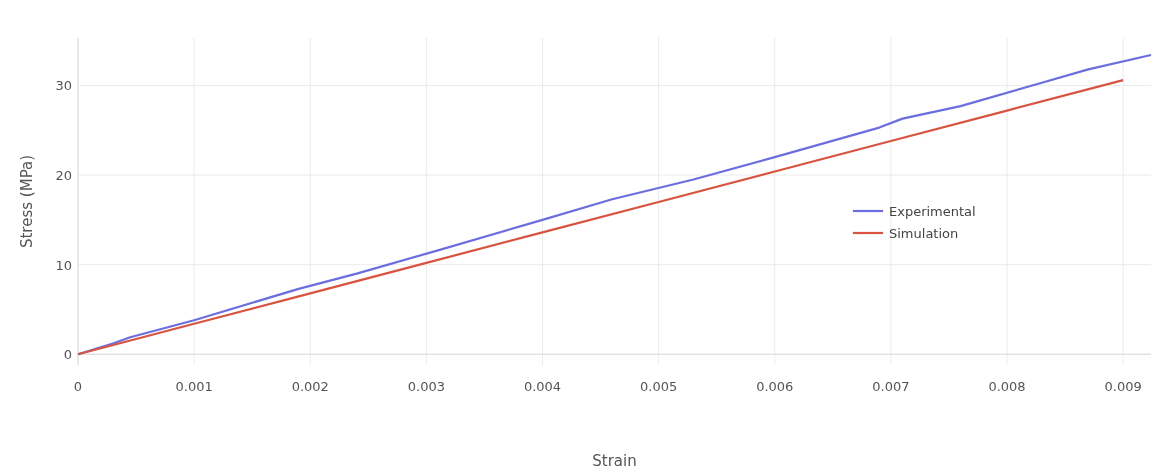 The height and width of the screenshot is (472, 1154). I want to click on y-axis-title: Stress (MPa), so click(27, 201).